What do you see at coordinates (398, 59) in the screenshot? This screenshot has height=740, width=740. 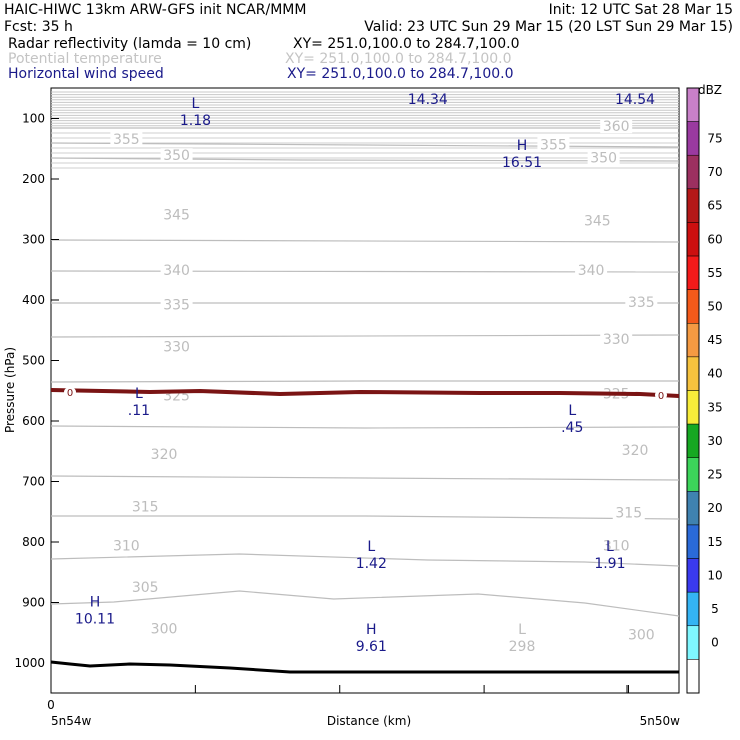 I see `field-xy-theta: XY= 251.0,100.0 to 284.7,100.0` at bounding box center [398, 59].